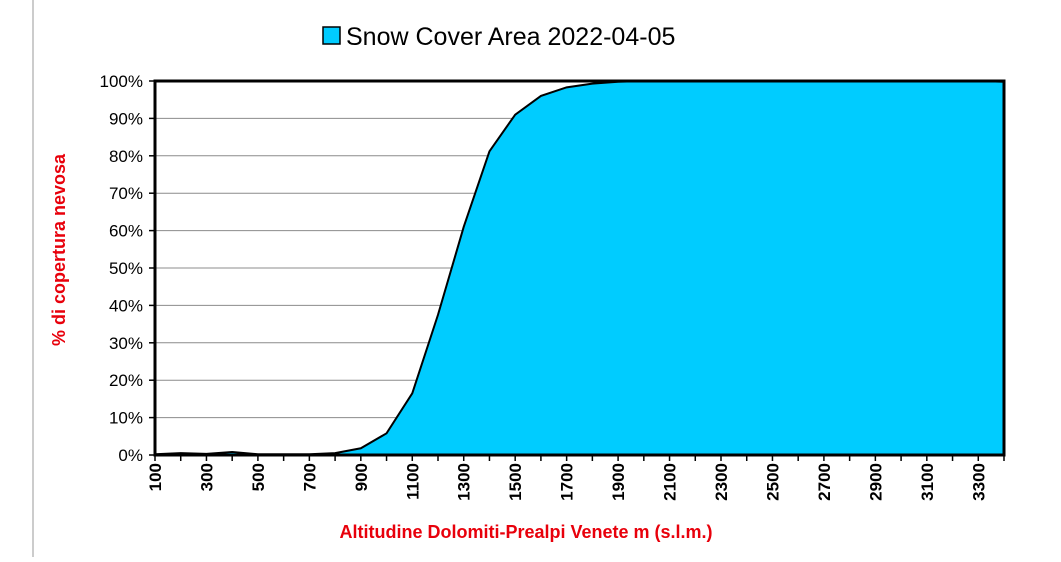 The image size is (1061, 562). What do you see at coordinates (515, 482) in the screenshot?
I see `x-tick-label: 1500` at bounding box center [515, 482].